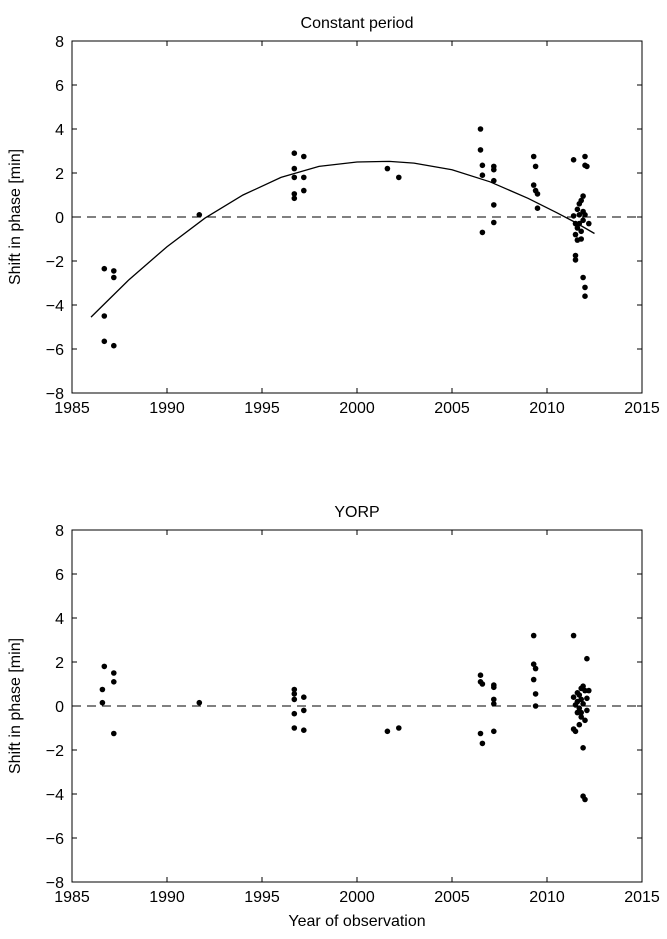 This screenshot has height=939, width=667. Describe the element at coordinates (59, 86) in the screenshot. I see `y-tick-label: 6` at that location.